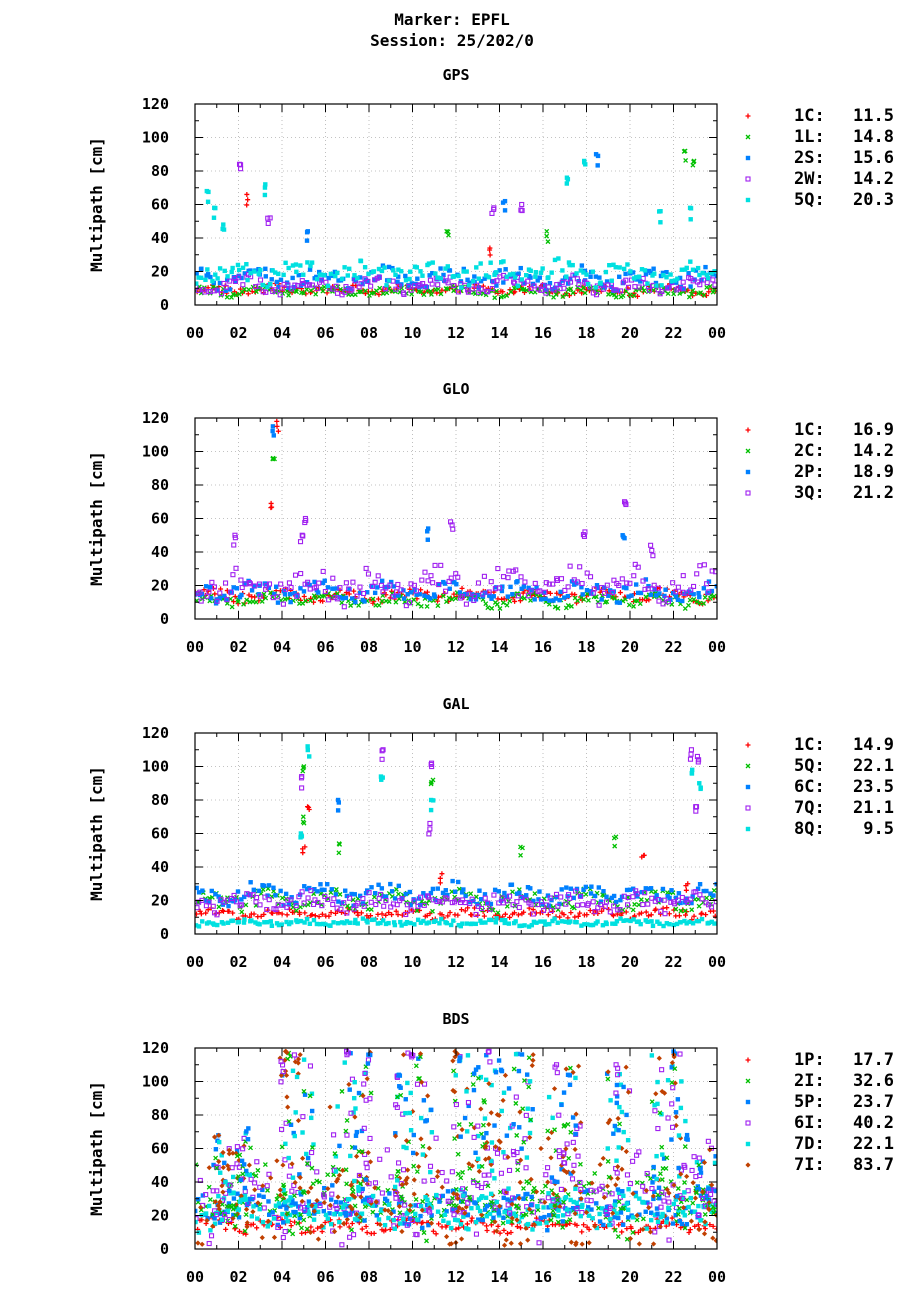 The height and width of the screenshot is (1300, 920). I want to click on y-tick-label: 100, so click(155, 452).